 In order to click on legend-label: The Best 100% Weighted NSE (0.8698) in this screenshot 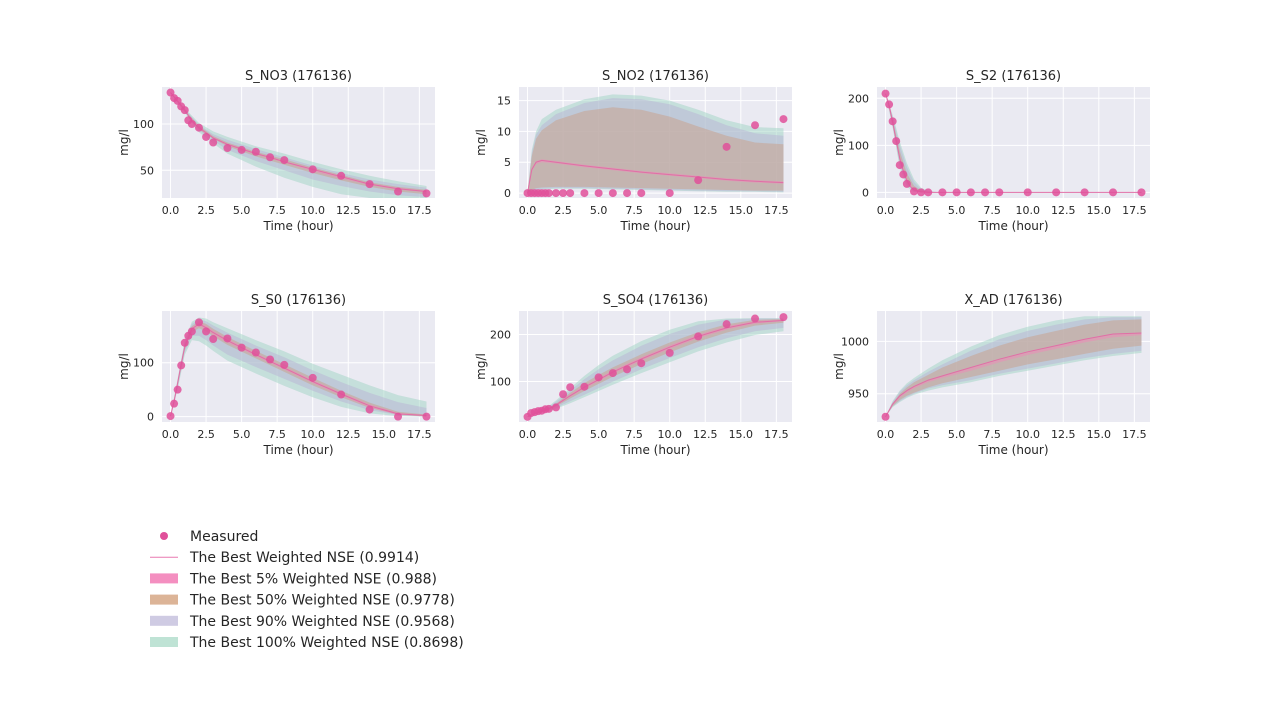, I will do `click(326, 643)`.